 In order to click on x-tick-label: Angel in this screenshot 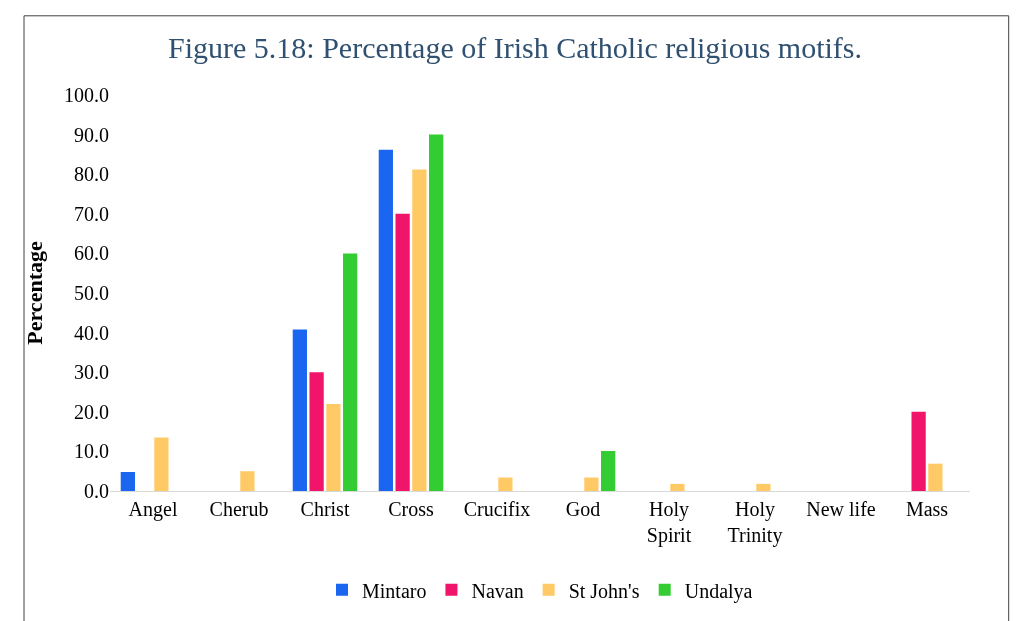, I will do `click(153, 509)`.